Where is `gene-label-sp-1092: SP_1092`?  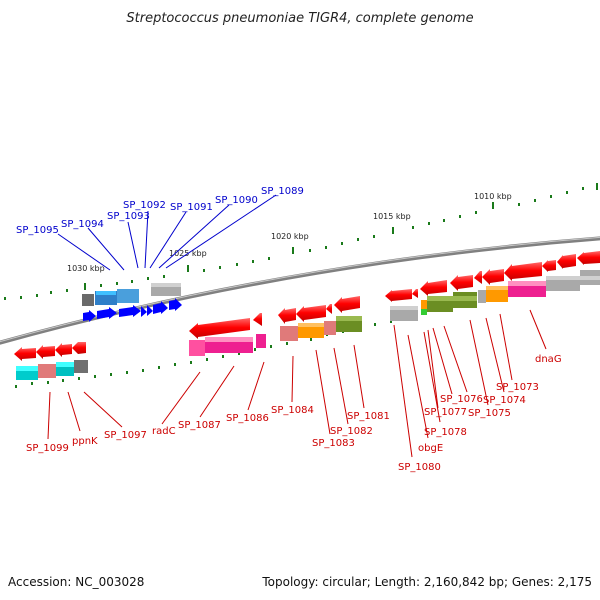
gene-label-sp-1092: SP_1092 is located at coordinates (144, 205).